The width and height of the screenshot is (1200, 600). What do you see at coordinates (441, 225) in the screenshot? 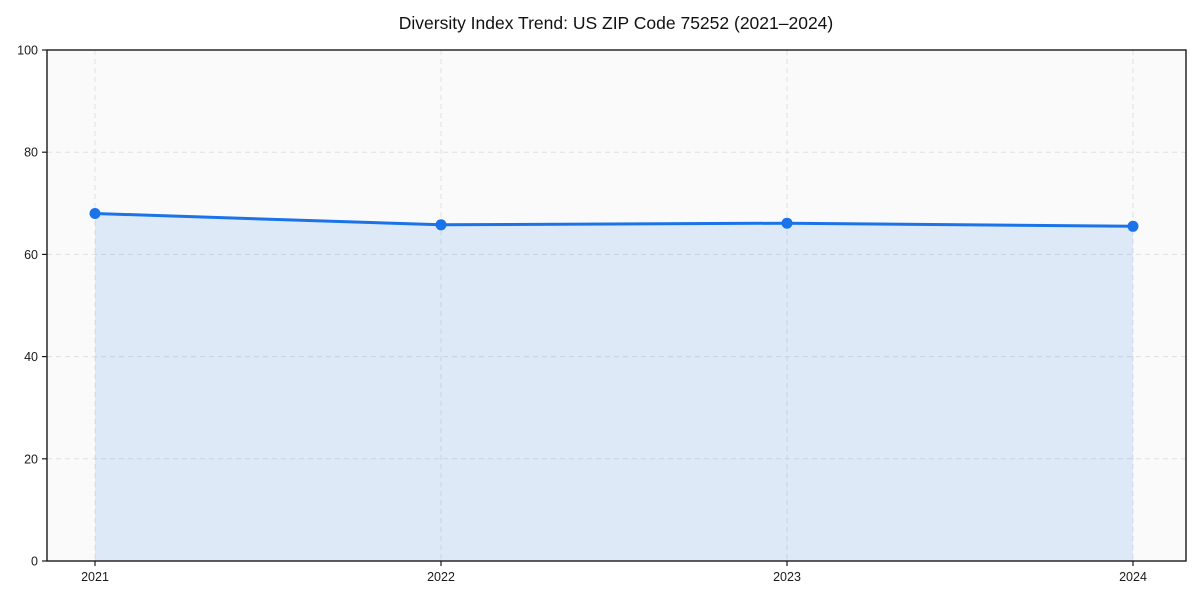
I see `data-point-2022` at bounding box center [441, 225].